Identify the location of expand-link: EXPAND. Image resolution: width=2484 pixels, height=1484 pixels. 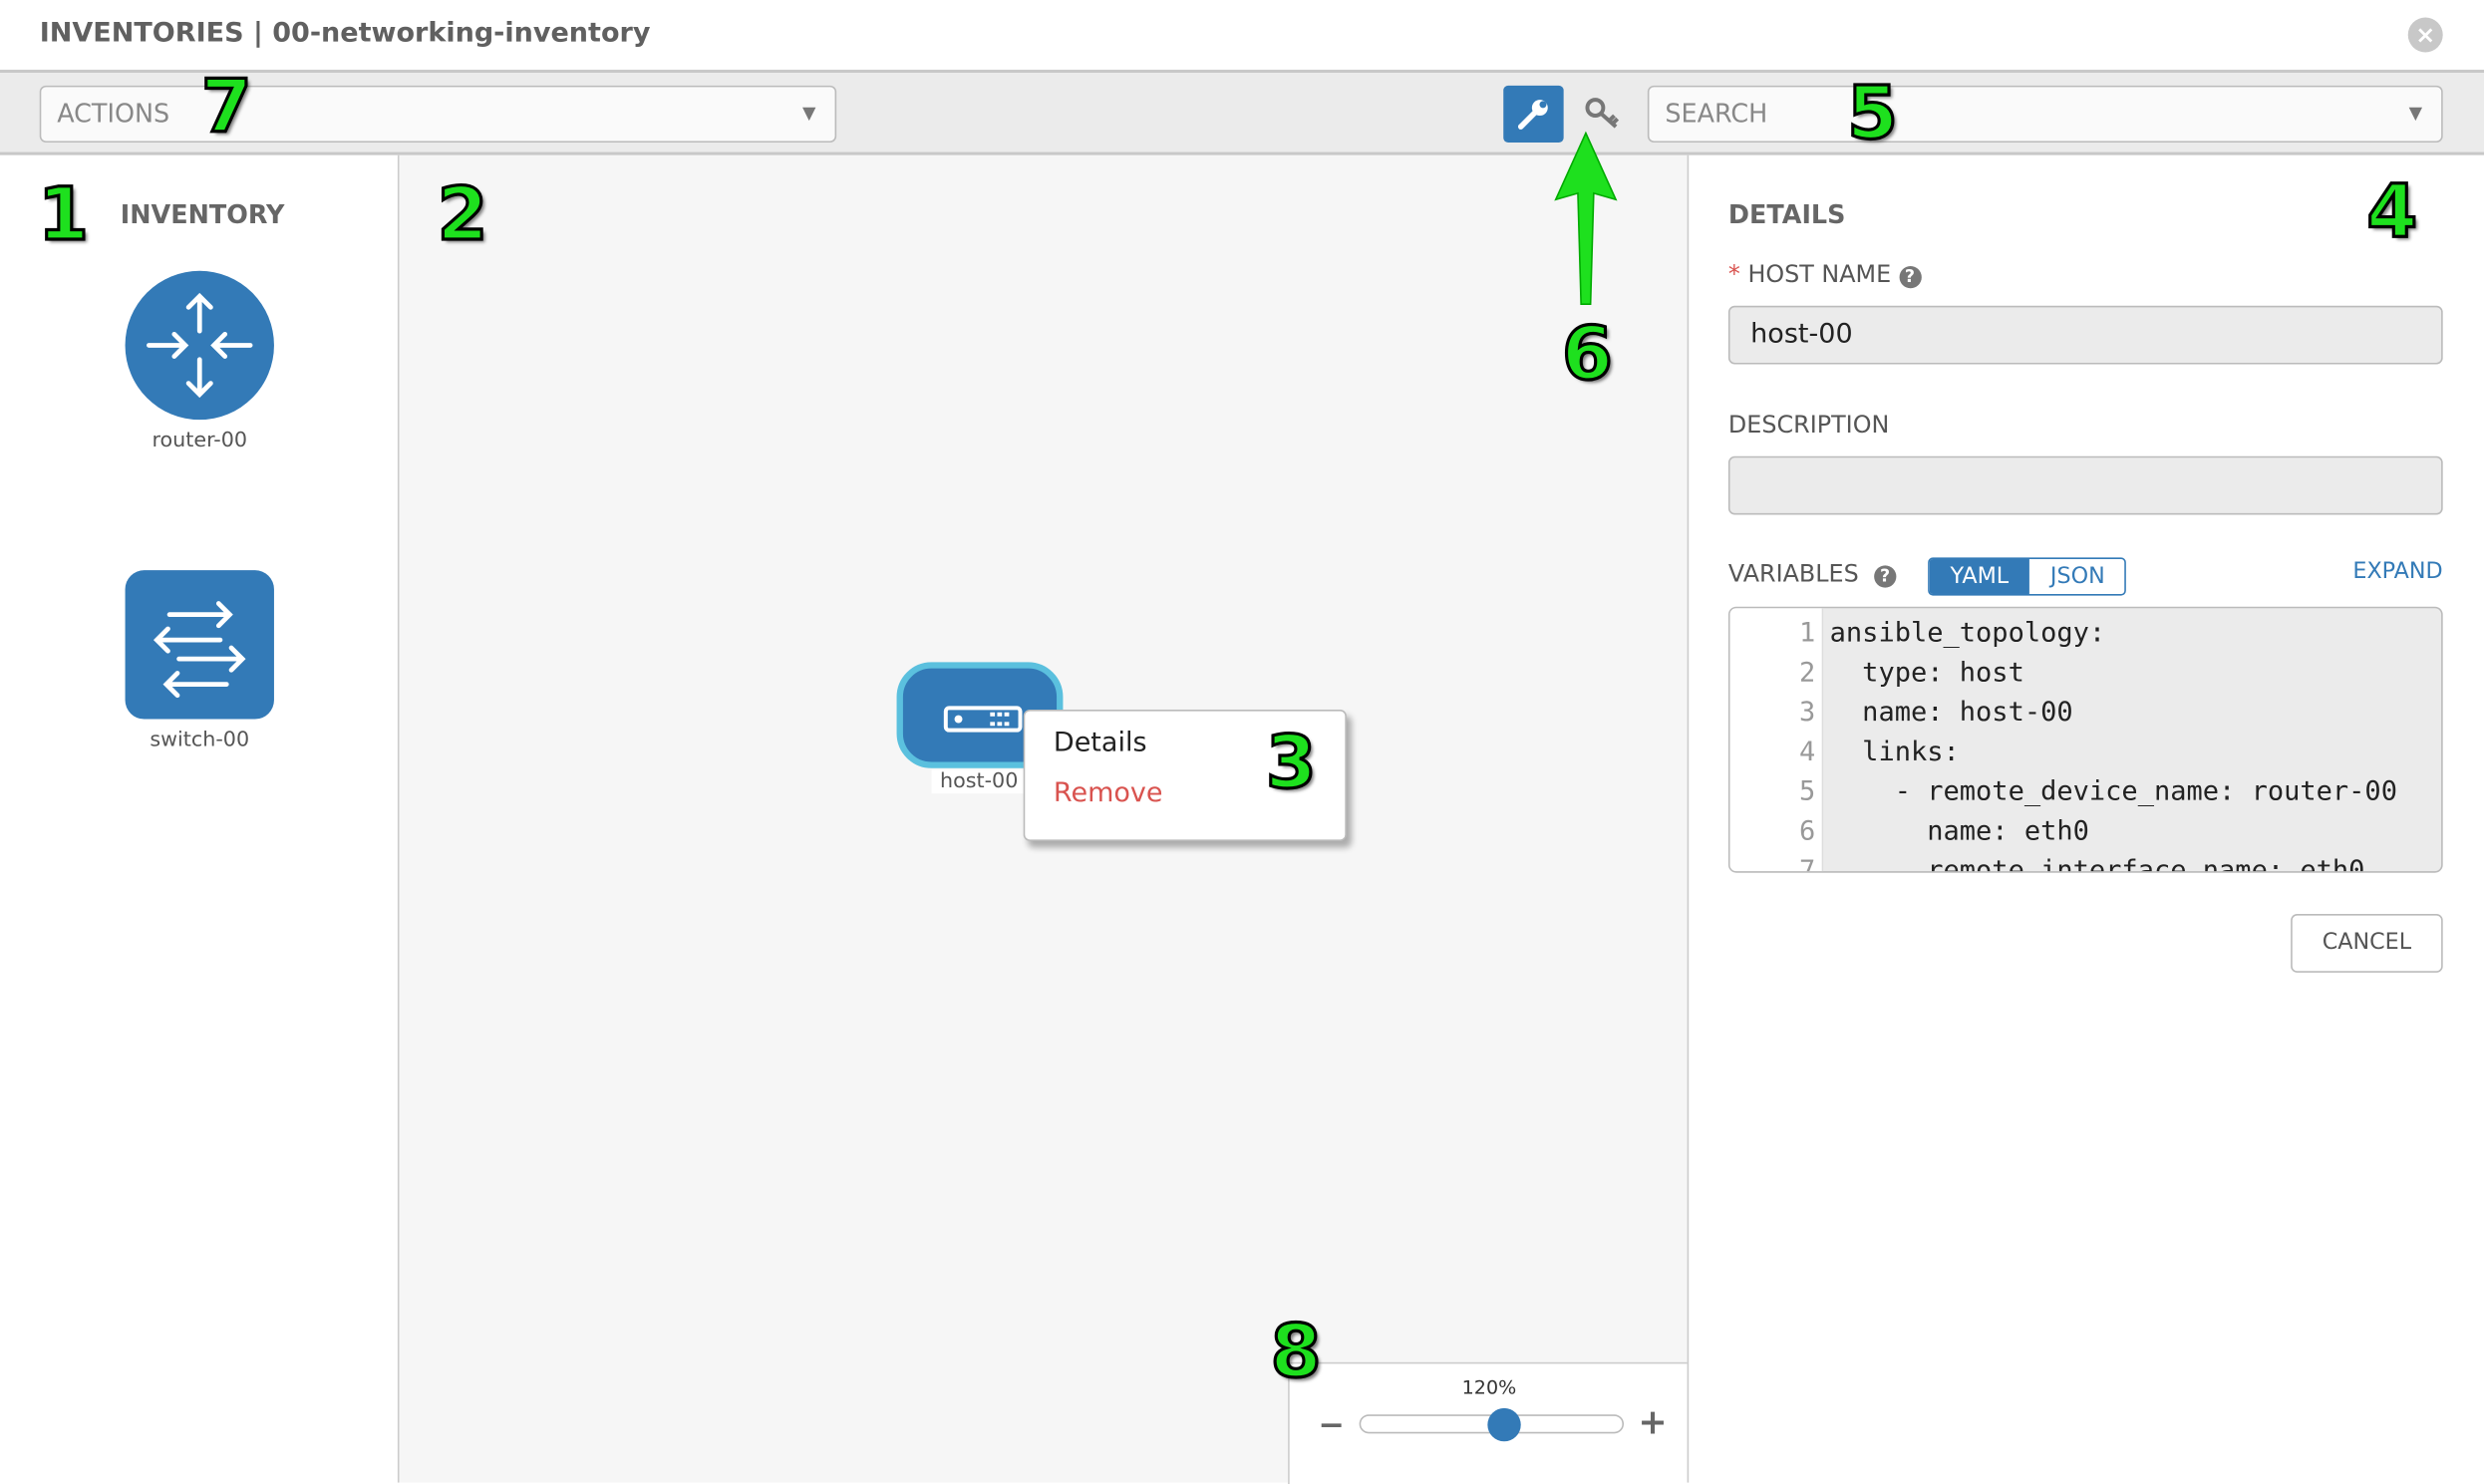
(2397, 572).